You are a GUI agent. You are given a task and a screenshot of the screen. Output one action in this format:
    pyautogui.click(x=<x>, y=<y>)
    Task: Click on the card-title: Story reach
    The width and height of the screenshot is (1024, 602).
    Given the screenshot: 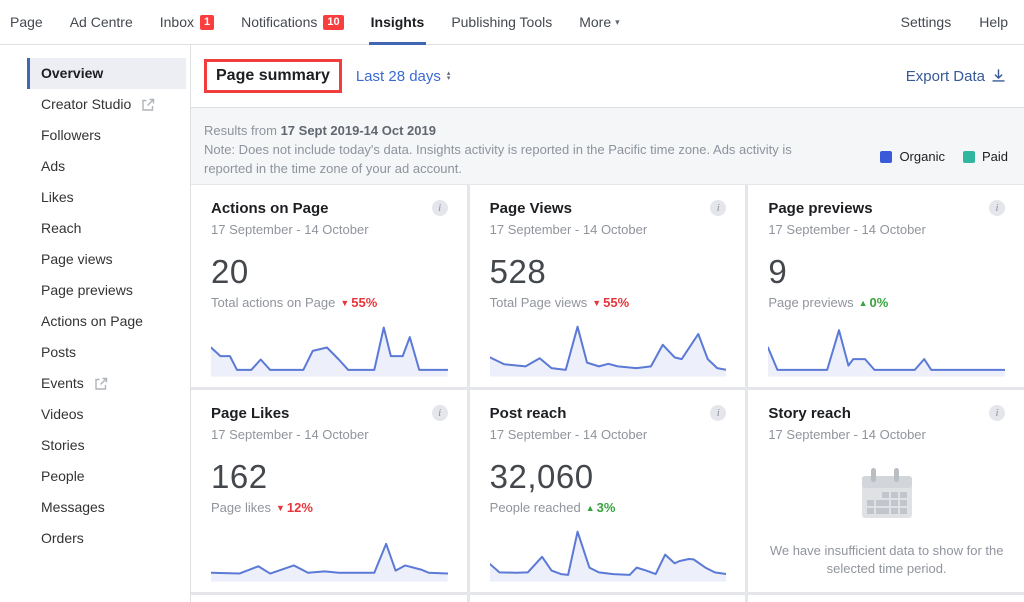 What is the action you would take?
    pyautogui.click(x=809, y=413)
    